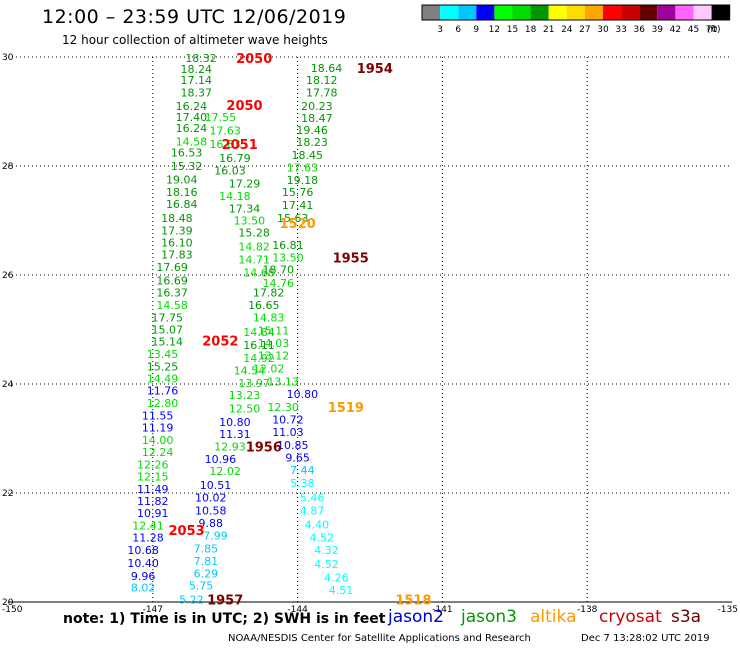 Image resolution: width=740 pixels, height=650 pixels. I want to click on colorbar-tick-label: 45, so click(693, 30).